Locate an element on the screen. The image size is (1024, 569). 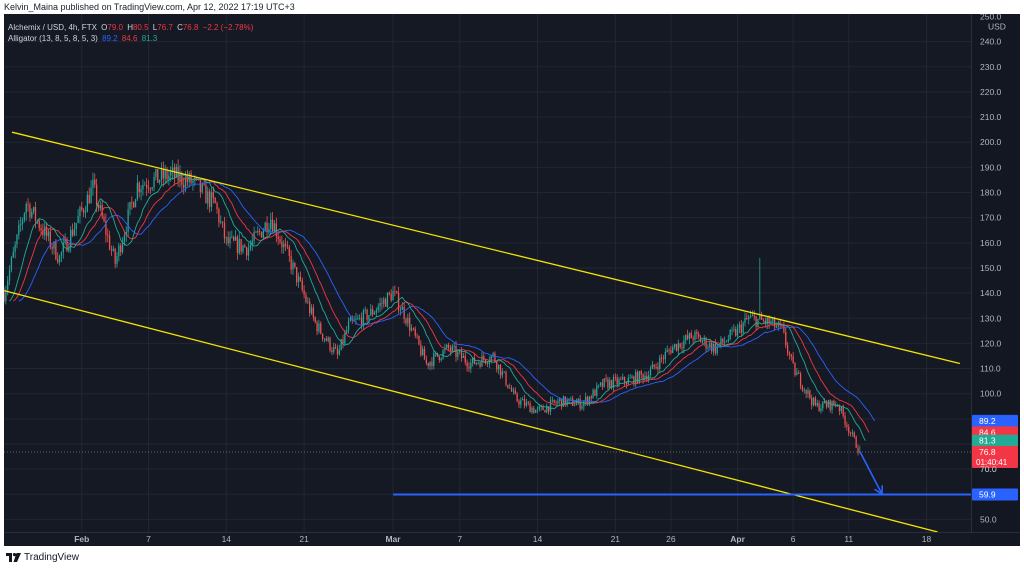
low-label: L is located at coordinates (155, 27).